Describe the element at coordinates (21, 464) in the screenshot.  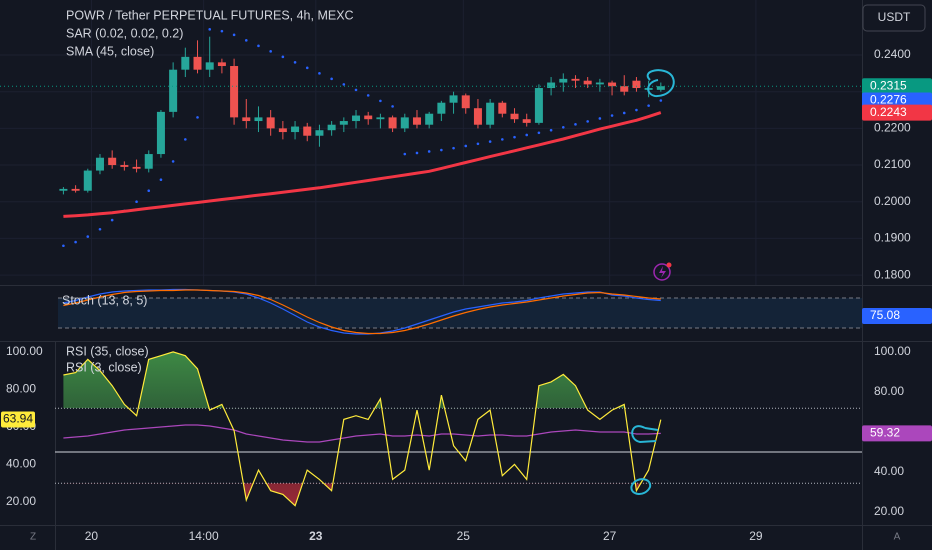
I see `left-tick-label: 40.00` at that location.